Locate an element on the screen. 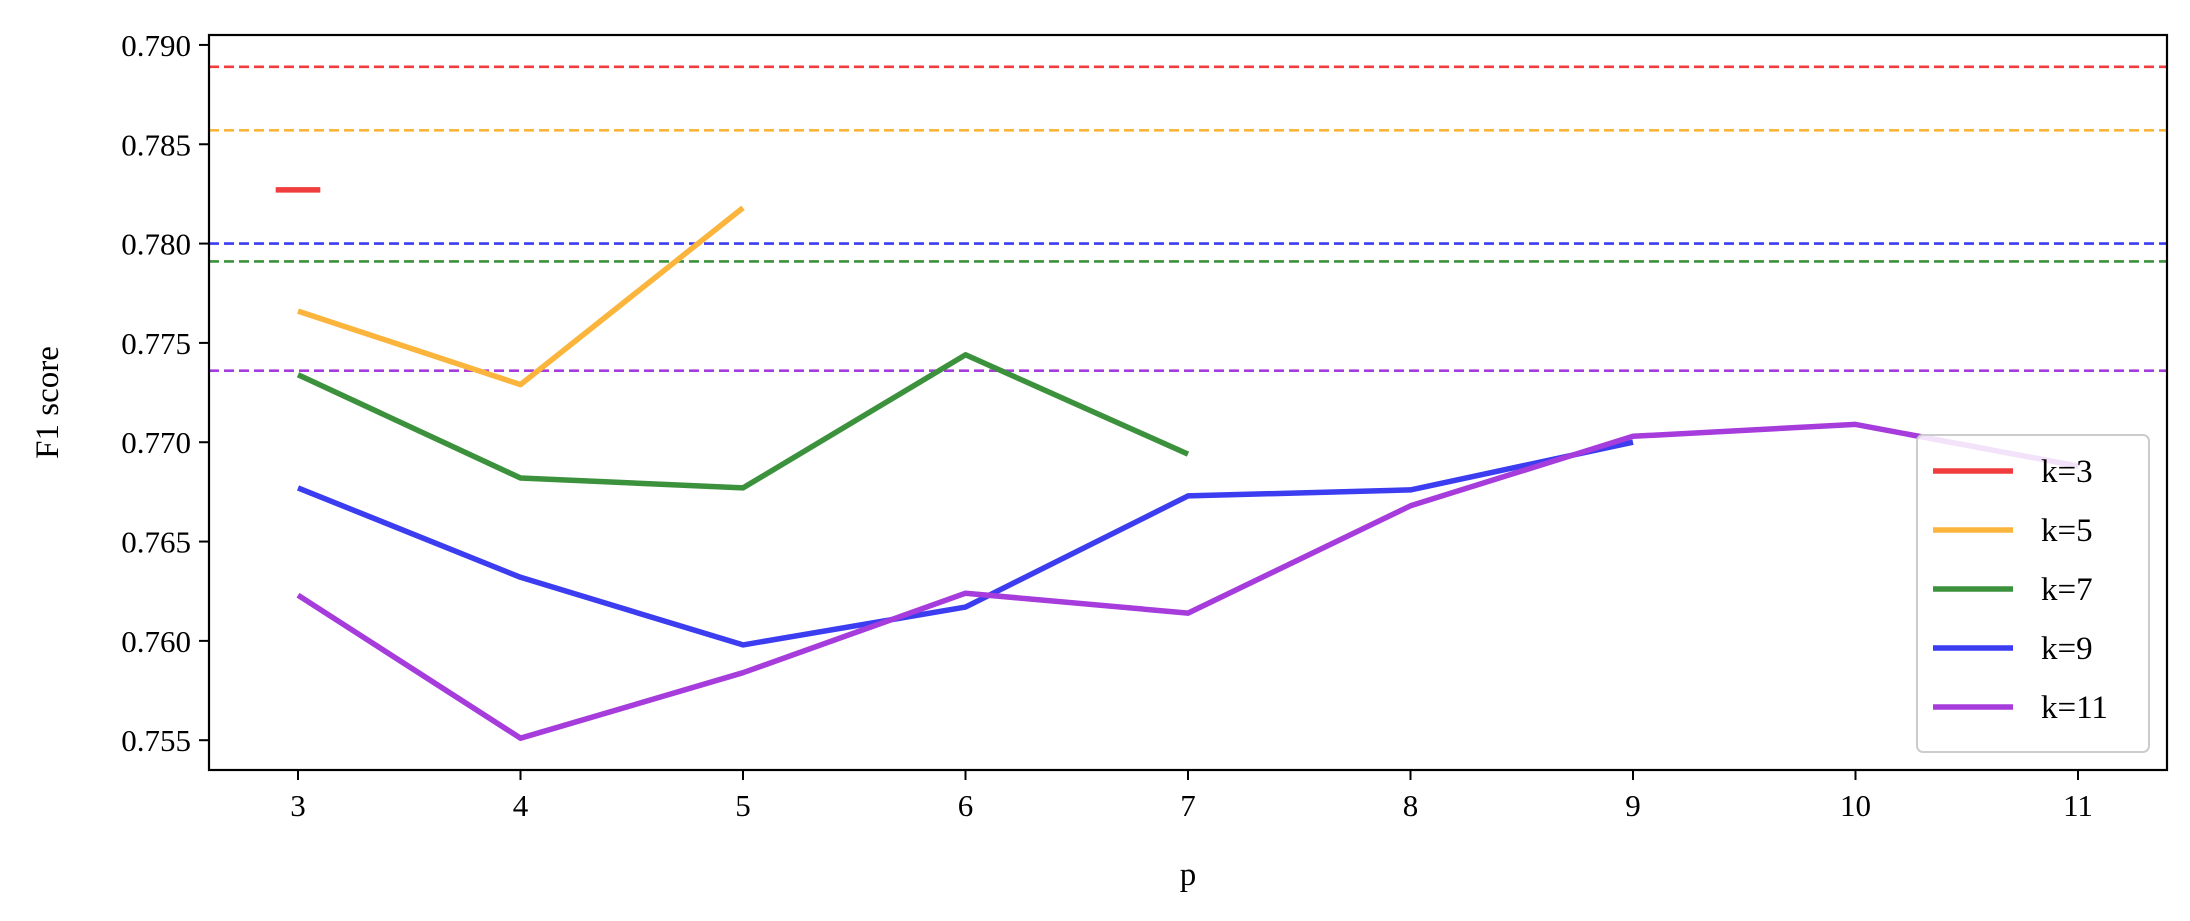 Image resolution: width=2190 pixels, height=921 pixels. y-tick-label: 0.755 is located at coordinates (156, 740).